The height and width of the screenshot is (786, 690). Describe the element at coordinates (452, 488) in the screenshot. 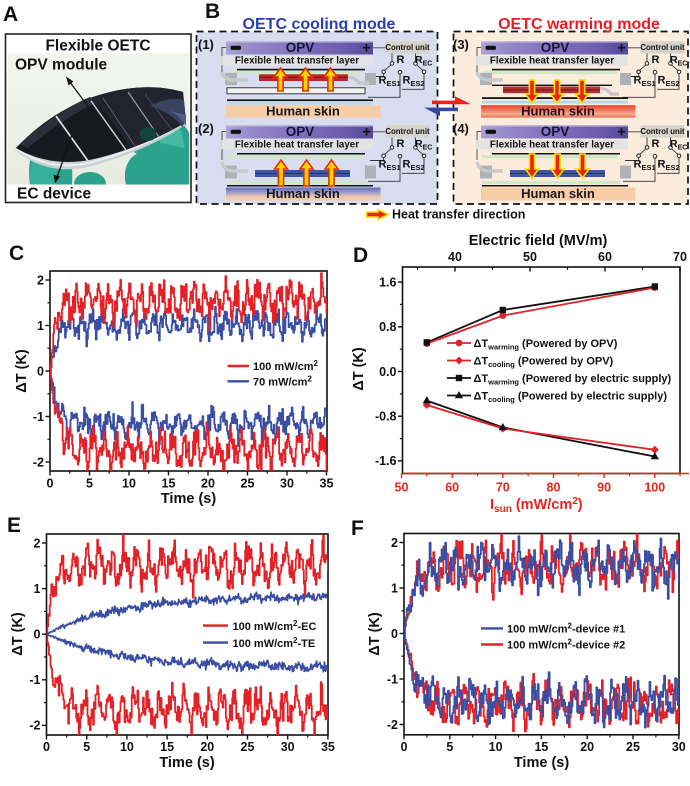

I see `svg-text: 60` at that location.